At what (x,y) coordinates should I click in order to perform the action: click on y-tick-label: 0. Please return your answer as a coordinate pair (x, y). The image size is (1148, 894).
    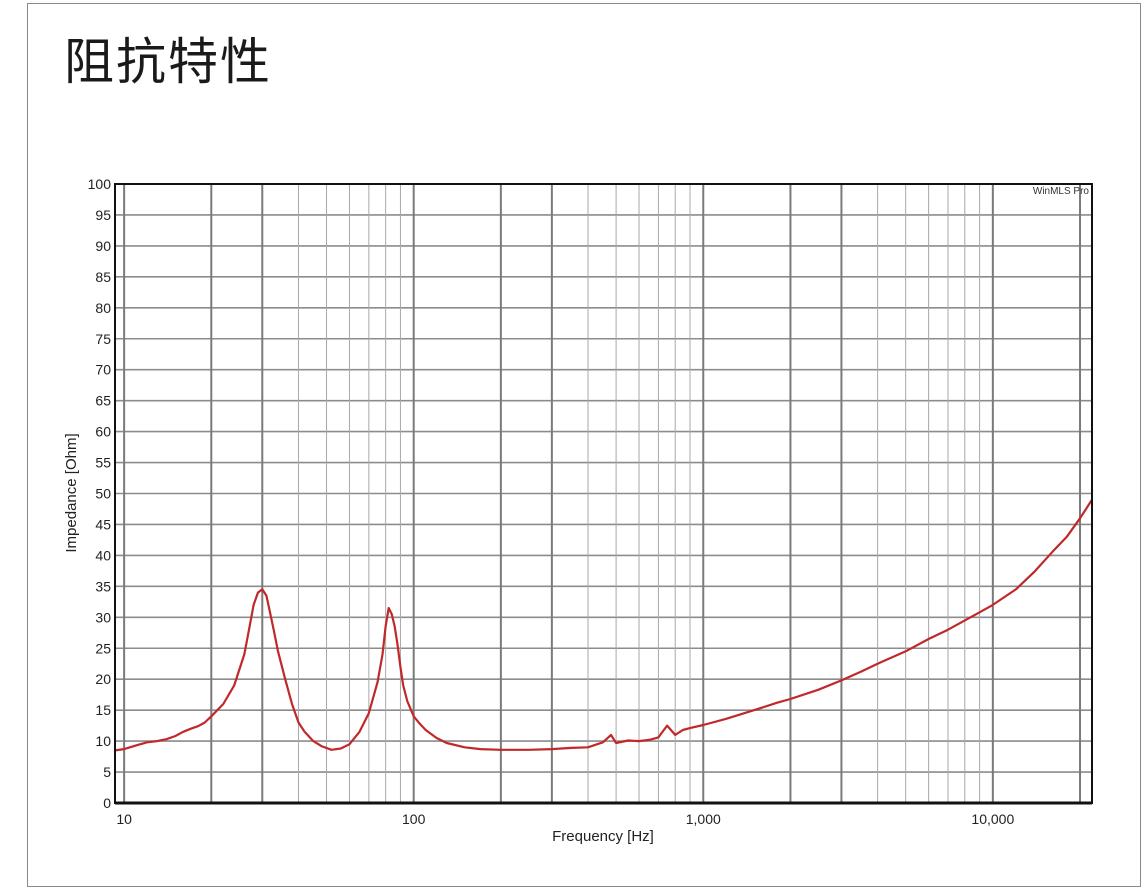
    Looking at the image, I should click on (107, 803).